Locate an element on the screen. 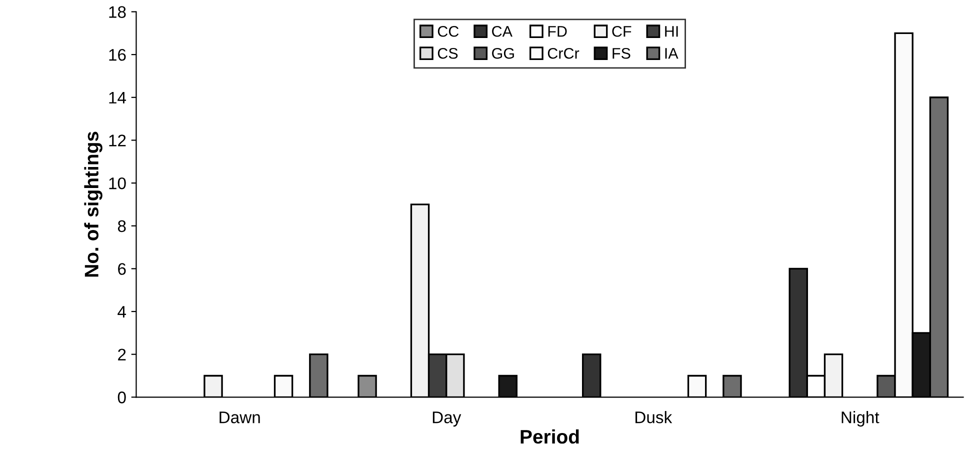  legend-label: CF is located at coordinates (622, 31).